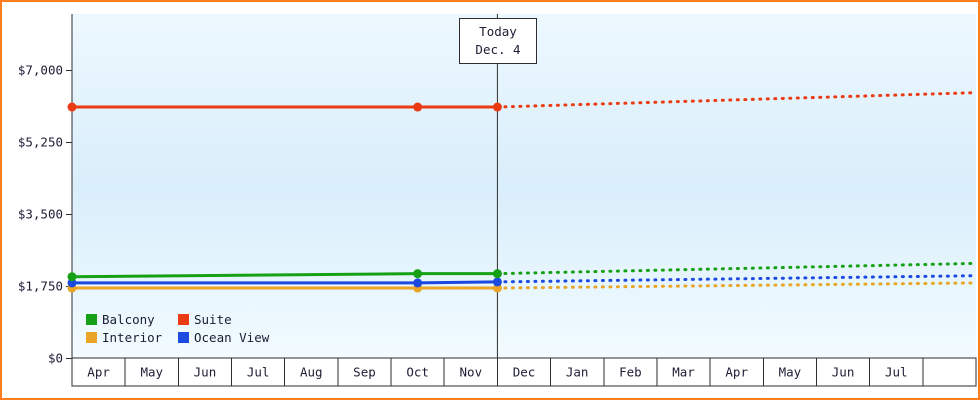  I want to click on today-date: Dec. 4, so click(498, 49).